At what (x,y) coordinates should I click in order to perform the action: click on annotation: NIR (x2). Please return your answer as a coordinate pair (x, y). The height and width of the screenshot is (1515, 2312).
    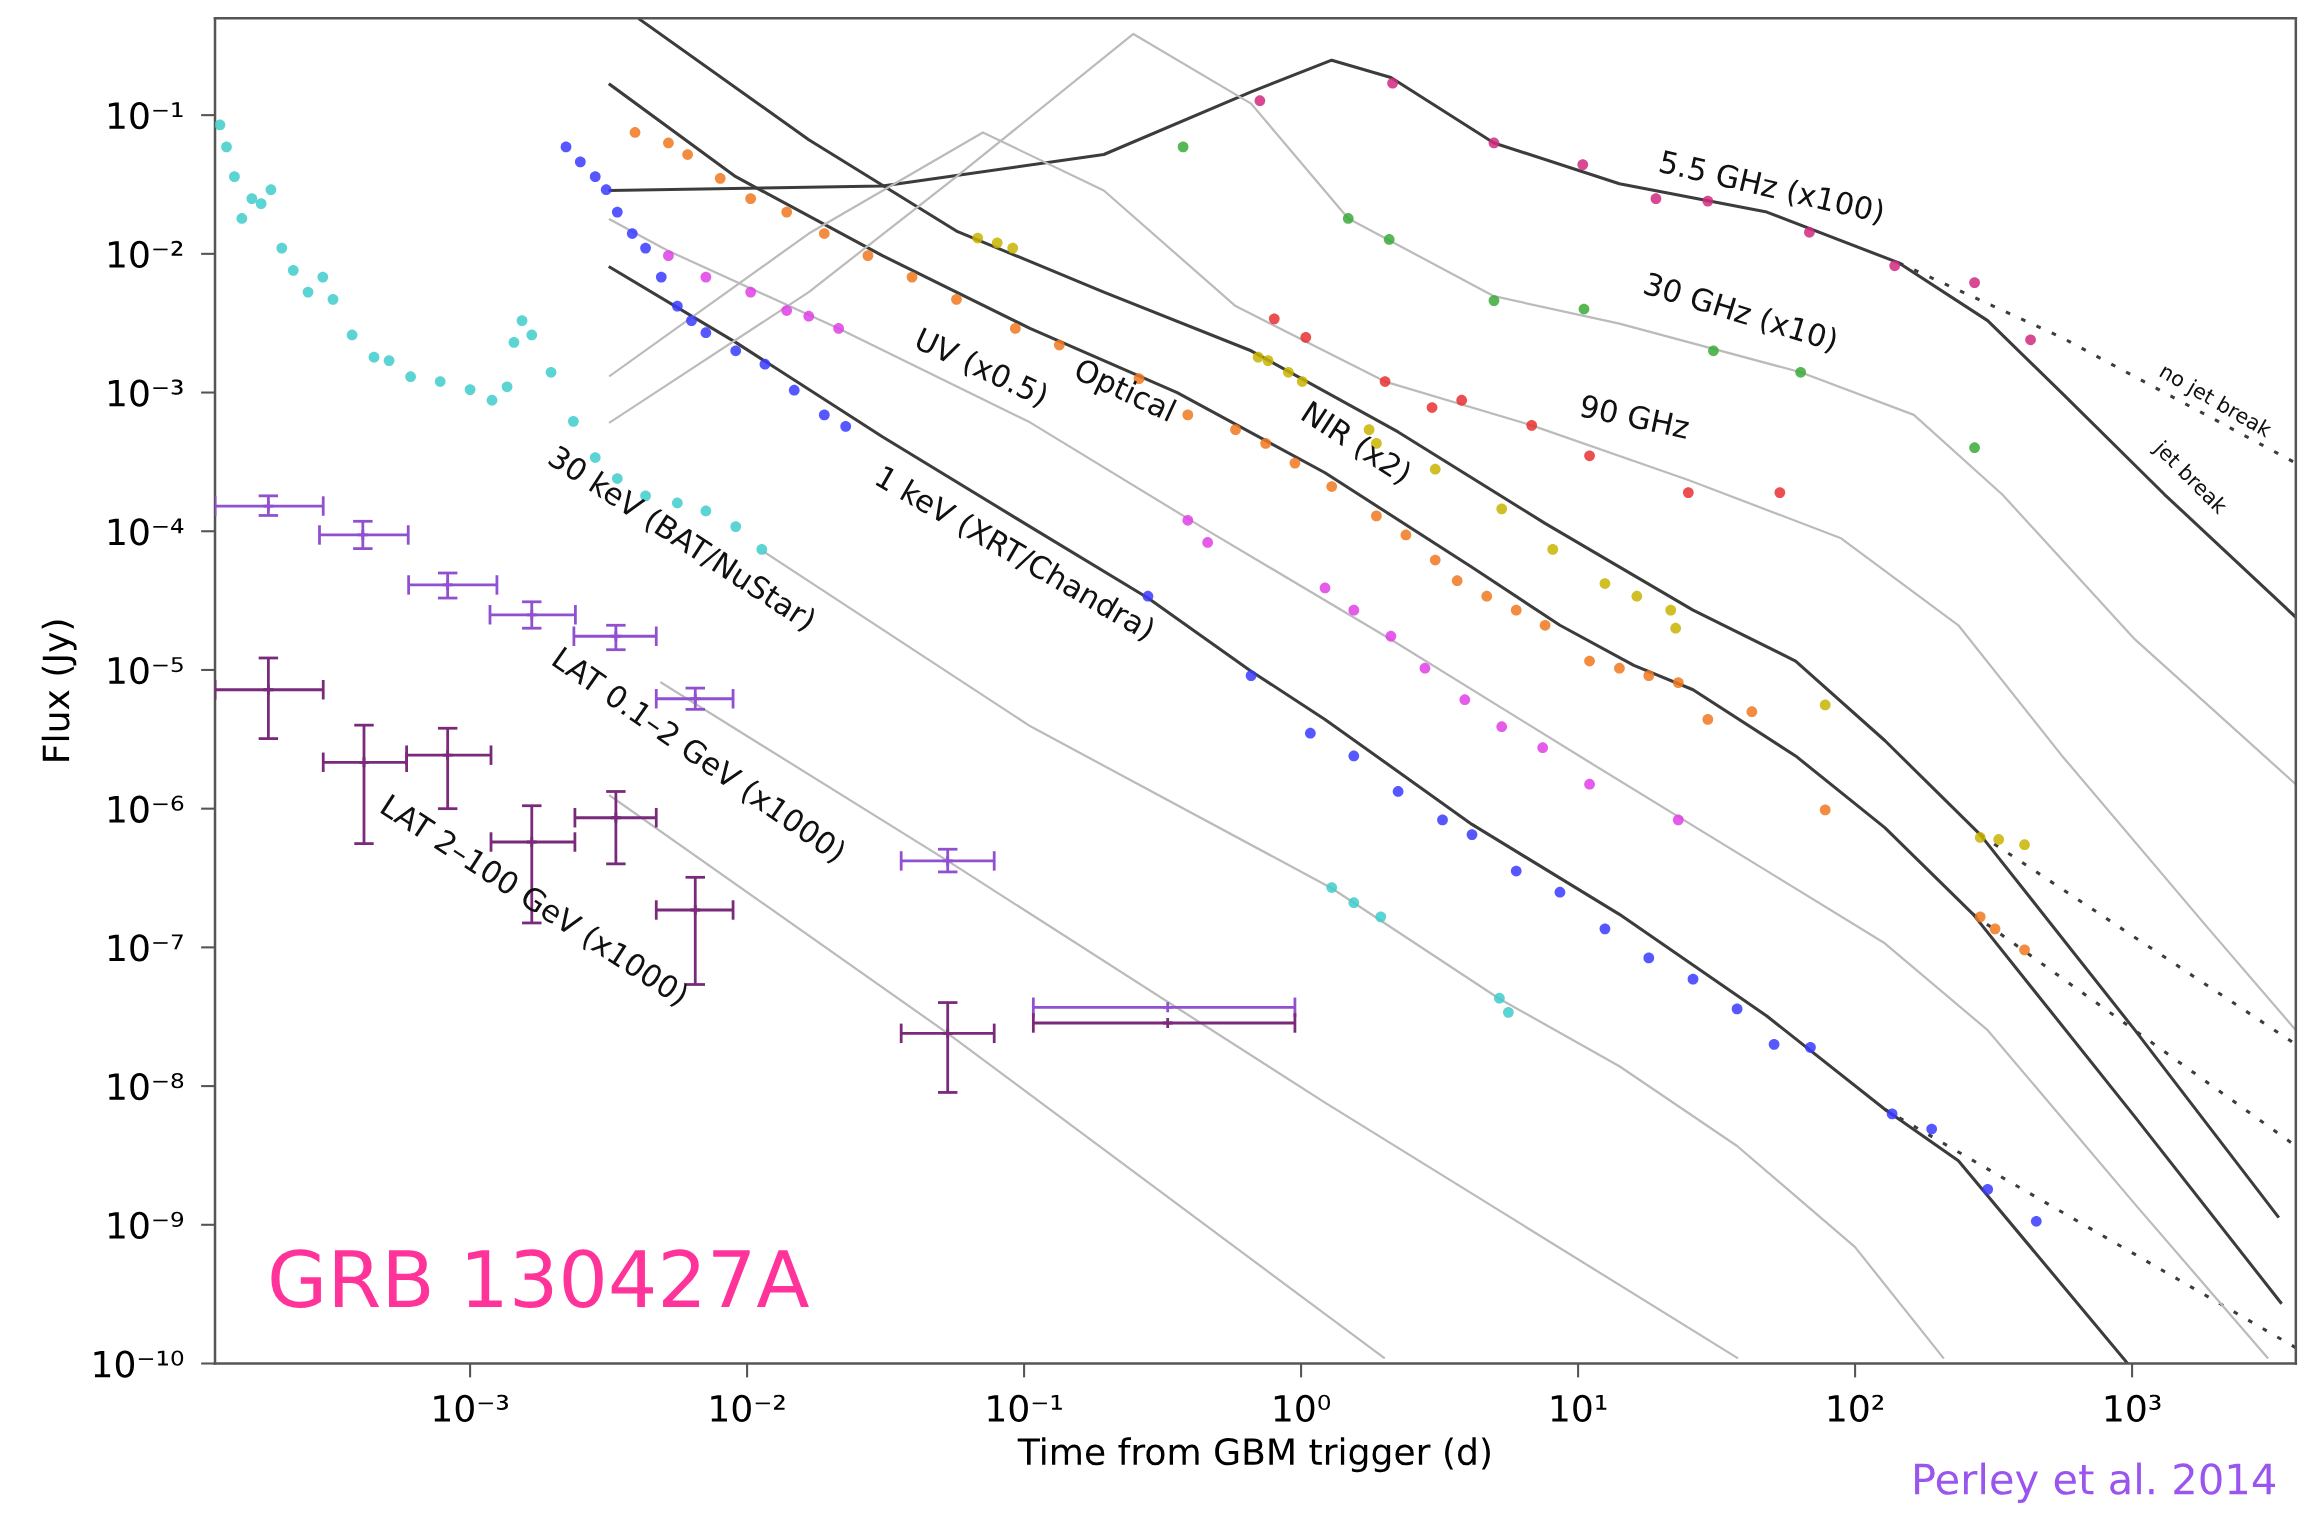
    Looking at the image, I should click on (1356, 444).